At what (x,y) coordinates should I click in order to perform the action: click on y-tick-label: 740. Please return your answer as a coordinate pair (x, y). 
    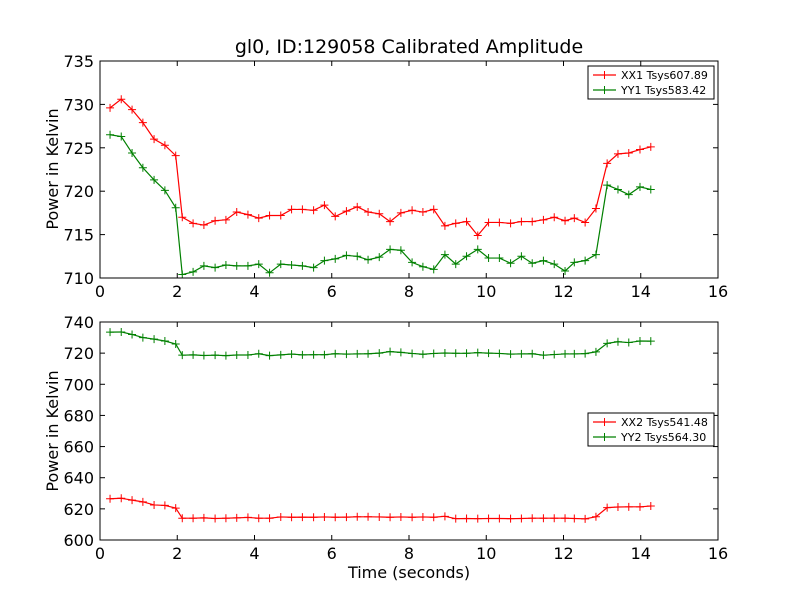
    Looking at the image, I should click on (78, 322).